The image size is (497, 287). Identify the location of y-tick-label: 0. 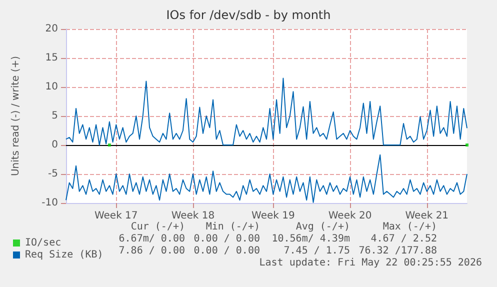
(55, 145).